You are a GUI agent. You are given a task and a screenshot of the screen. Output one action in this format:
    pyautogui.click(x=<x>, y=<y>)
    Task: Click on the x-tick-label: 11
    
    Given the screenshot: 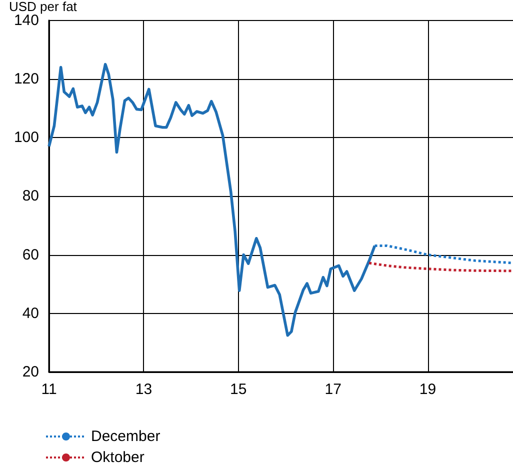 What is the action you would take?
    pyautogui.click(x=49, y=389)
    